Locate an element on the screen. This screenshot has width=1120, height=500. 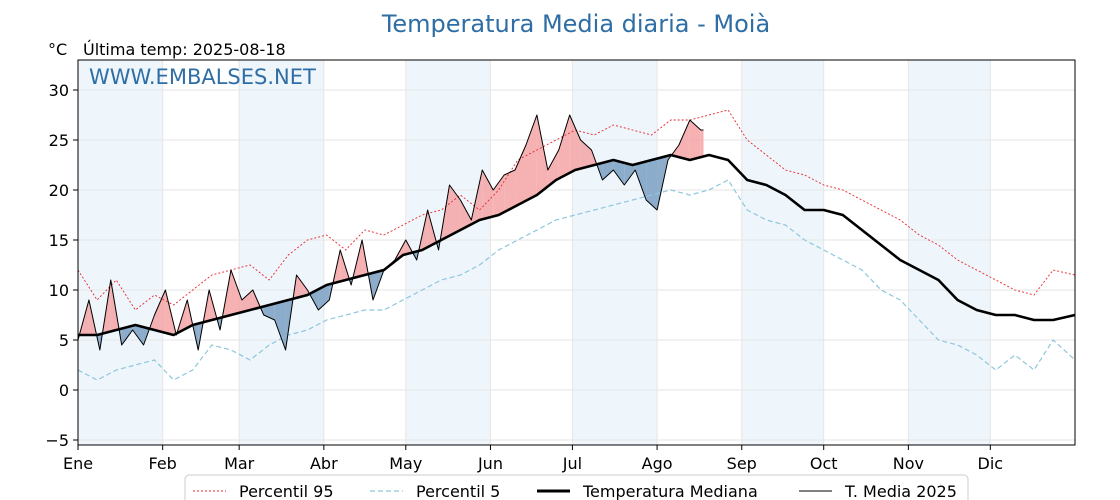
y-tick-label: 30 is located at coordinates (59, 90).